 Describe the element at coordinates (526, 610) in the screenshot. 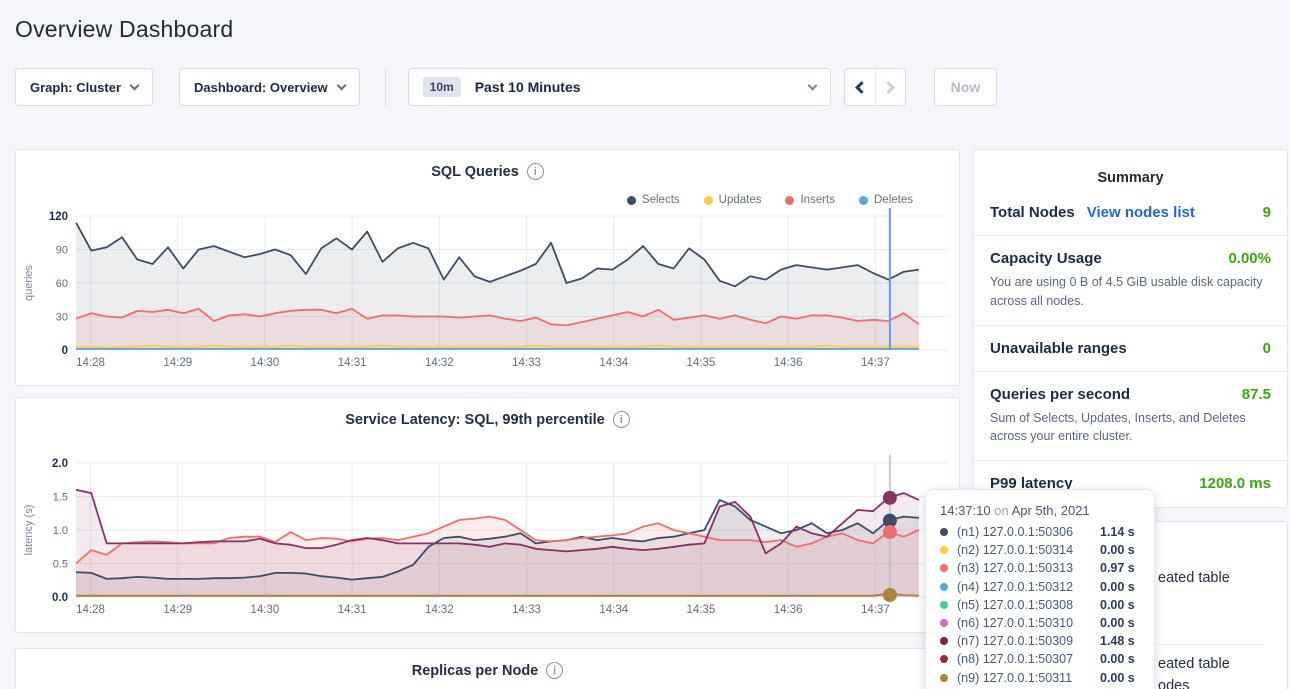

I see `svg-text: 14:33` at that location.